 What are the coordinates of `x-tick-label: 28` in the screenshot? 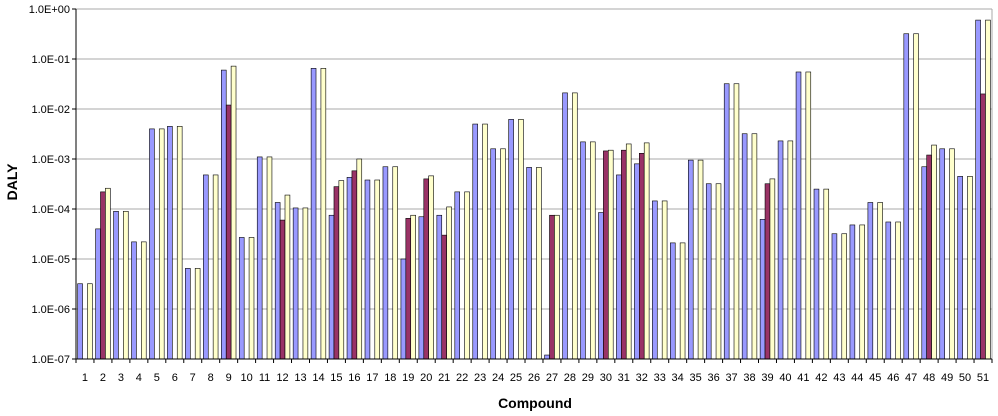 It's located at (570, 378).